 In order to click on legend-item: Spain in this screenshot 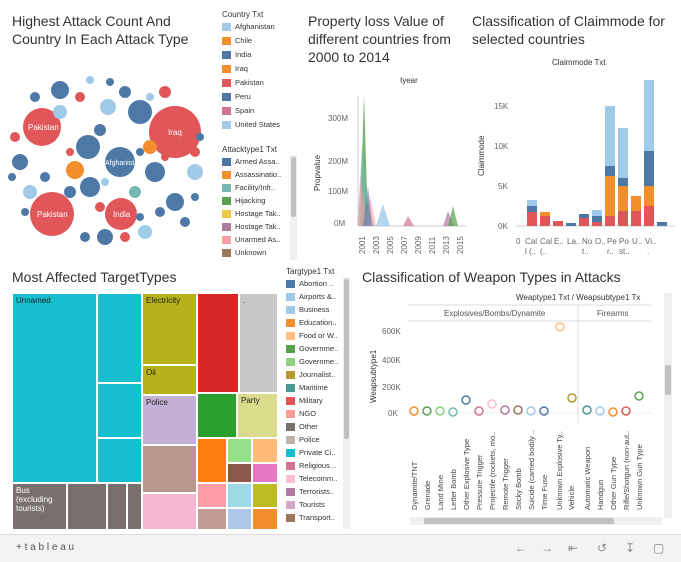, I will do `click(238, 111)`.